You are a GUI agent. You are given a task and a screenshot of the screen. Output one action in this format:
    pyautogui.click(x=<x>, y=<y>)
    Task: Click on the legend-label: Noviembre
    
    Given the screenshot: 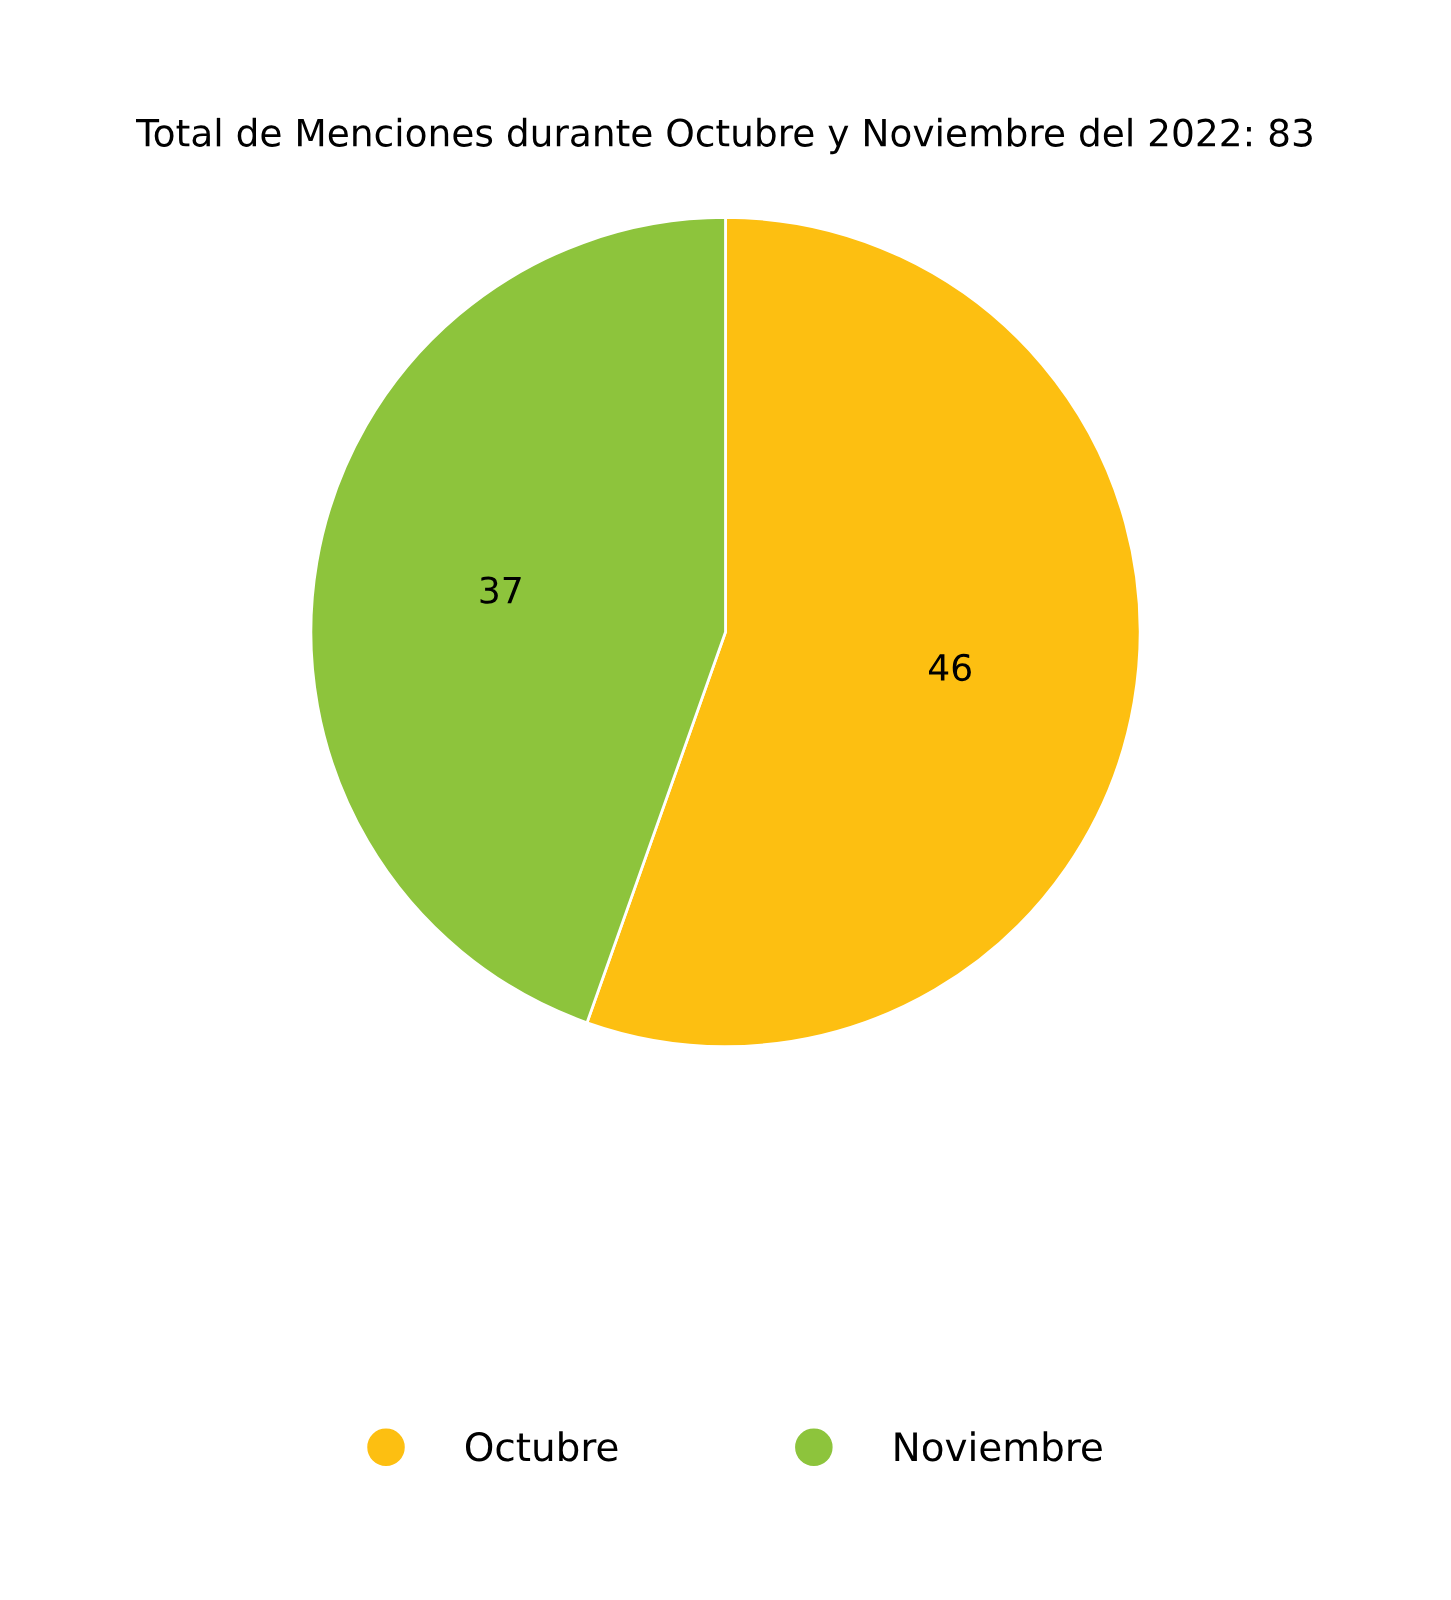 What is the action you would take?
    pyautogui.click(x=998, y=1446)
    